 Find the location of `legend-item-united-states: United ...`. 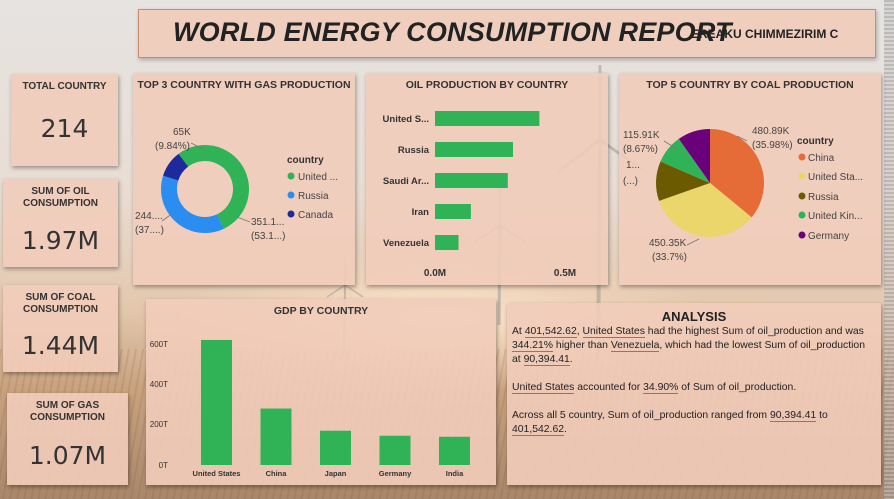

legend-item-united-states: United ... is located at coordinates (318, 177).